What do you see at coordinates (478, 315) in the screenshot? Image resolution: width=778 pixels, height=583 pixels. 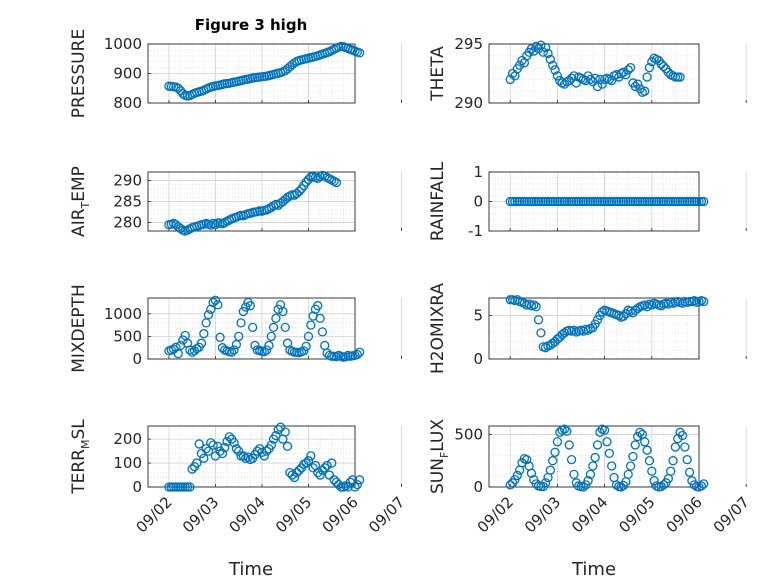 I see `y-tick-label: 5` at bounding box center [478, 315].